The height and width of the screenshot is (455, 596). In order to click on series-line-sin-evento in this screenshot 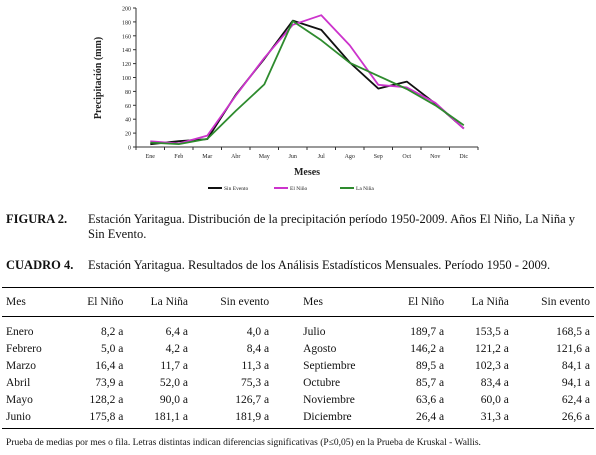, I will do `click(307, 82)`.